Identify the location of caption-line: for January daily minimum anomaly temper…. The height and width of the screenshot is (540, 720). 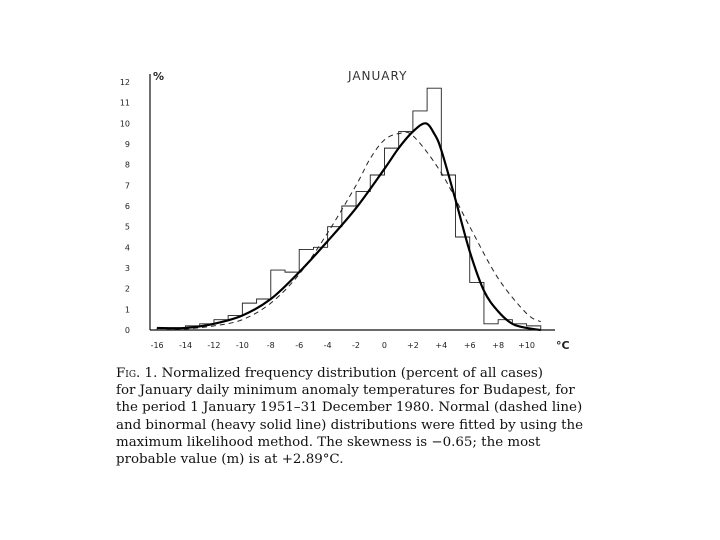
(352, 390).